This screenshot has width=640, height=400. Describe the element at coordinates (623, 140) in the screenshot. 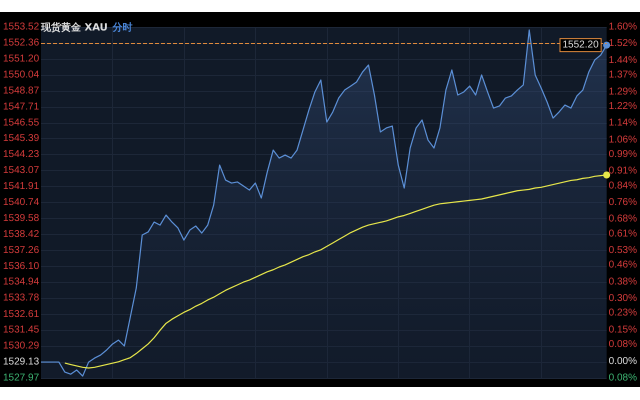

I see `y2-tick-label: 1.06%` at that location.